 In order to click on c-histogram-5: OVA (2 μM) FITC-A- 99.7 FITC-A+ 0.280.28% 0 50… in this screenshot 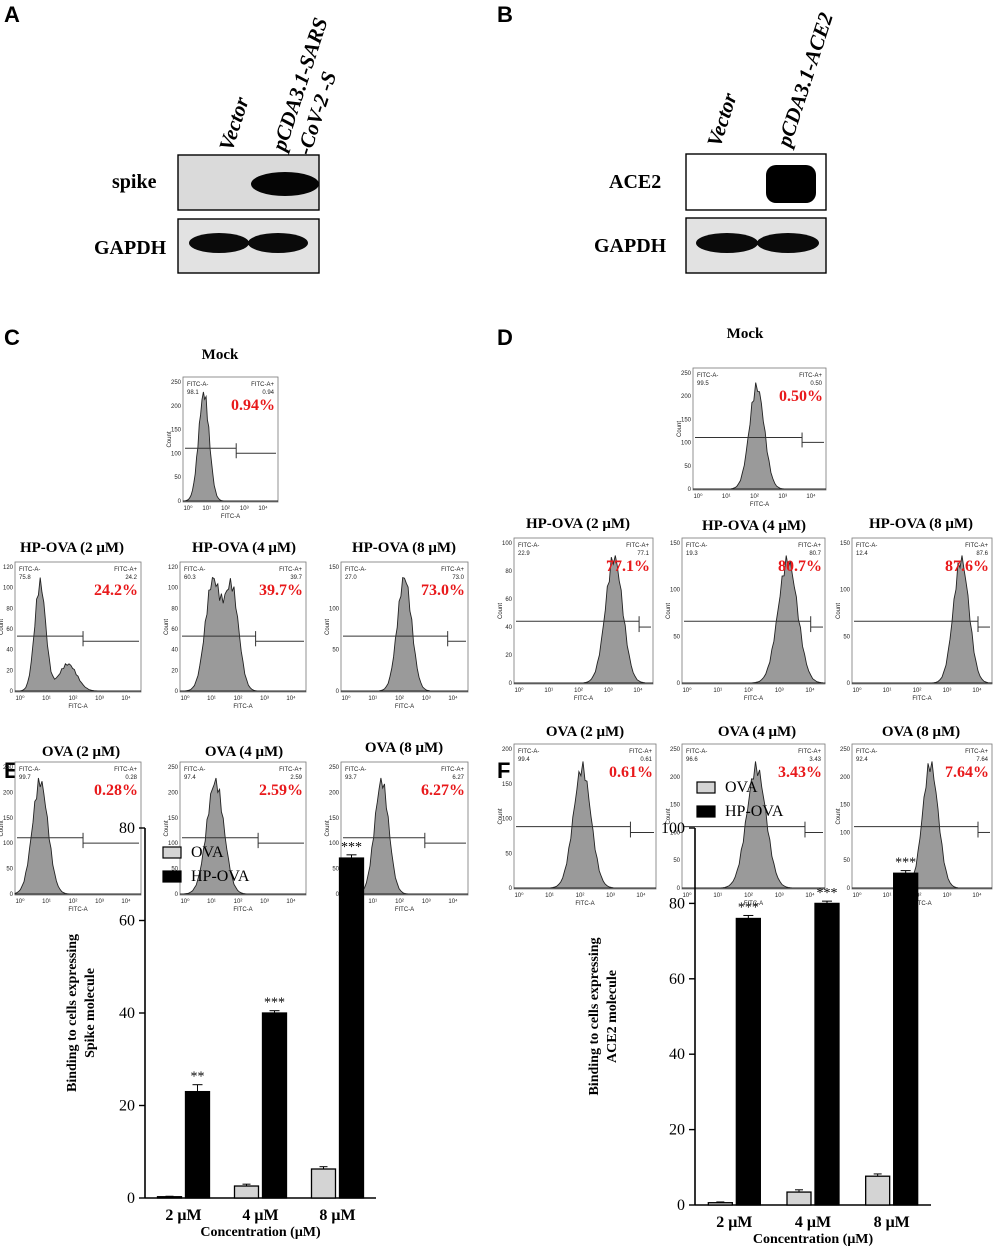, I will do `click(71, 828)`.